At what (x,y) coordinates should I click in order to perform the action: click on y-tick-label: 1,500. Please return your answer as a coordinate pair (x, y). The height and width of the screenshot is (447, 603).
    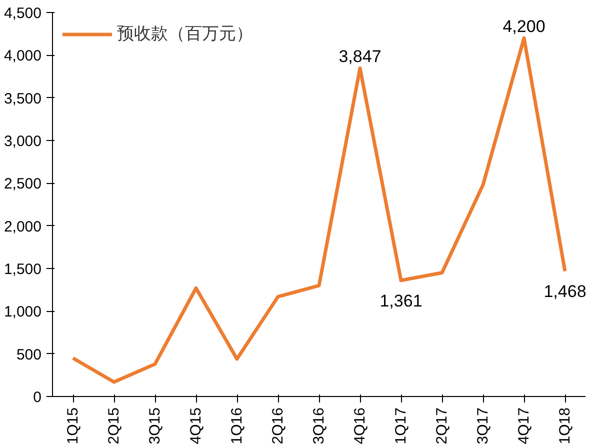
    Looking at the image, I should click on (23, 269).